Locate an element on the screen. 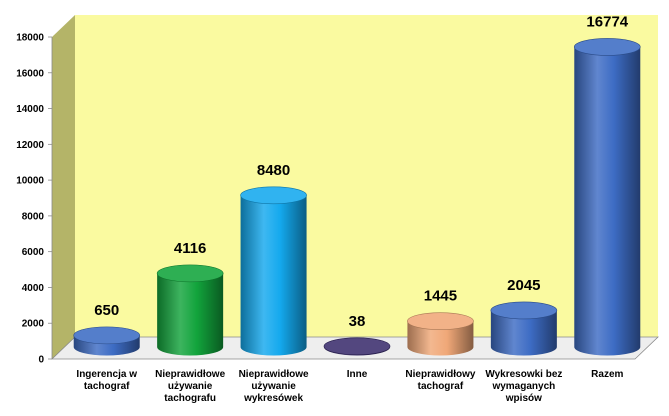 This screenshot has width=669, height=416. x-tick-label: Nieprawidłowe używanie wykresówek is located at coordinates (274, 386).